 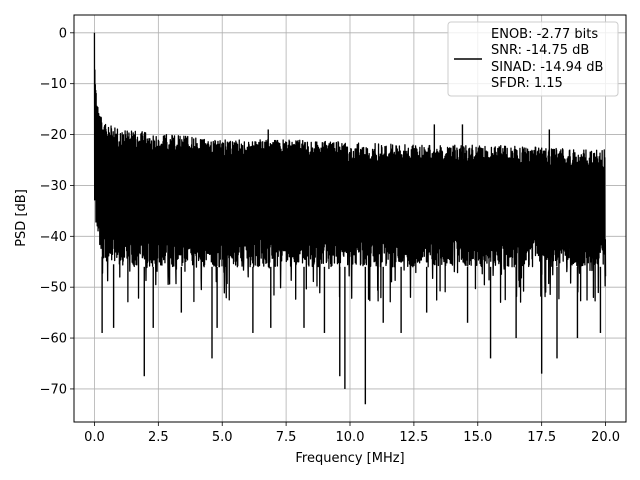 I want to click on x-axis-ticks: 0.0 2.5 5.0 7.5 10.0 12.5 15.0 17.5 20.0, so click(x=352, y=433).